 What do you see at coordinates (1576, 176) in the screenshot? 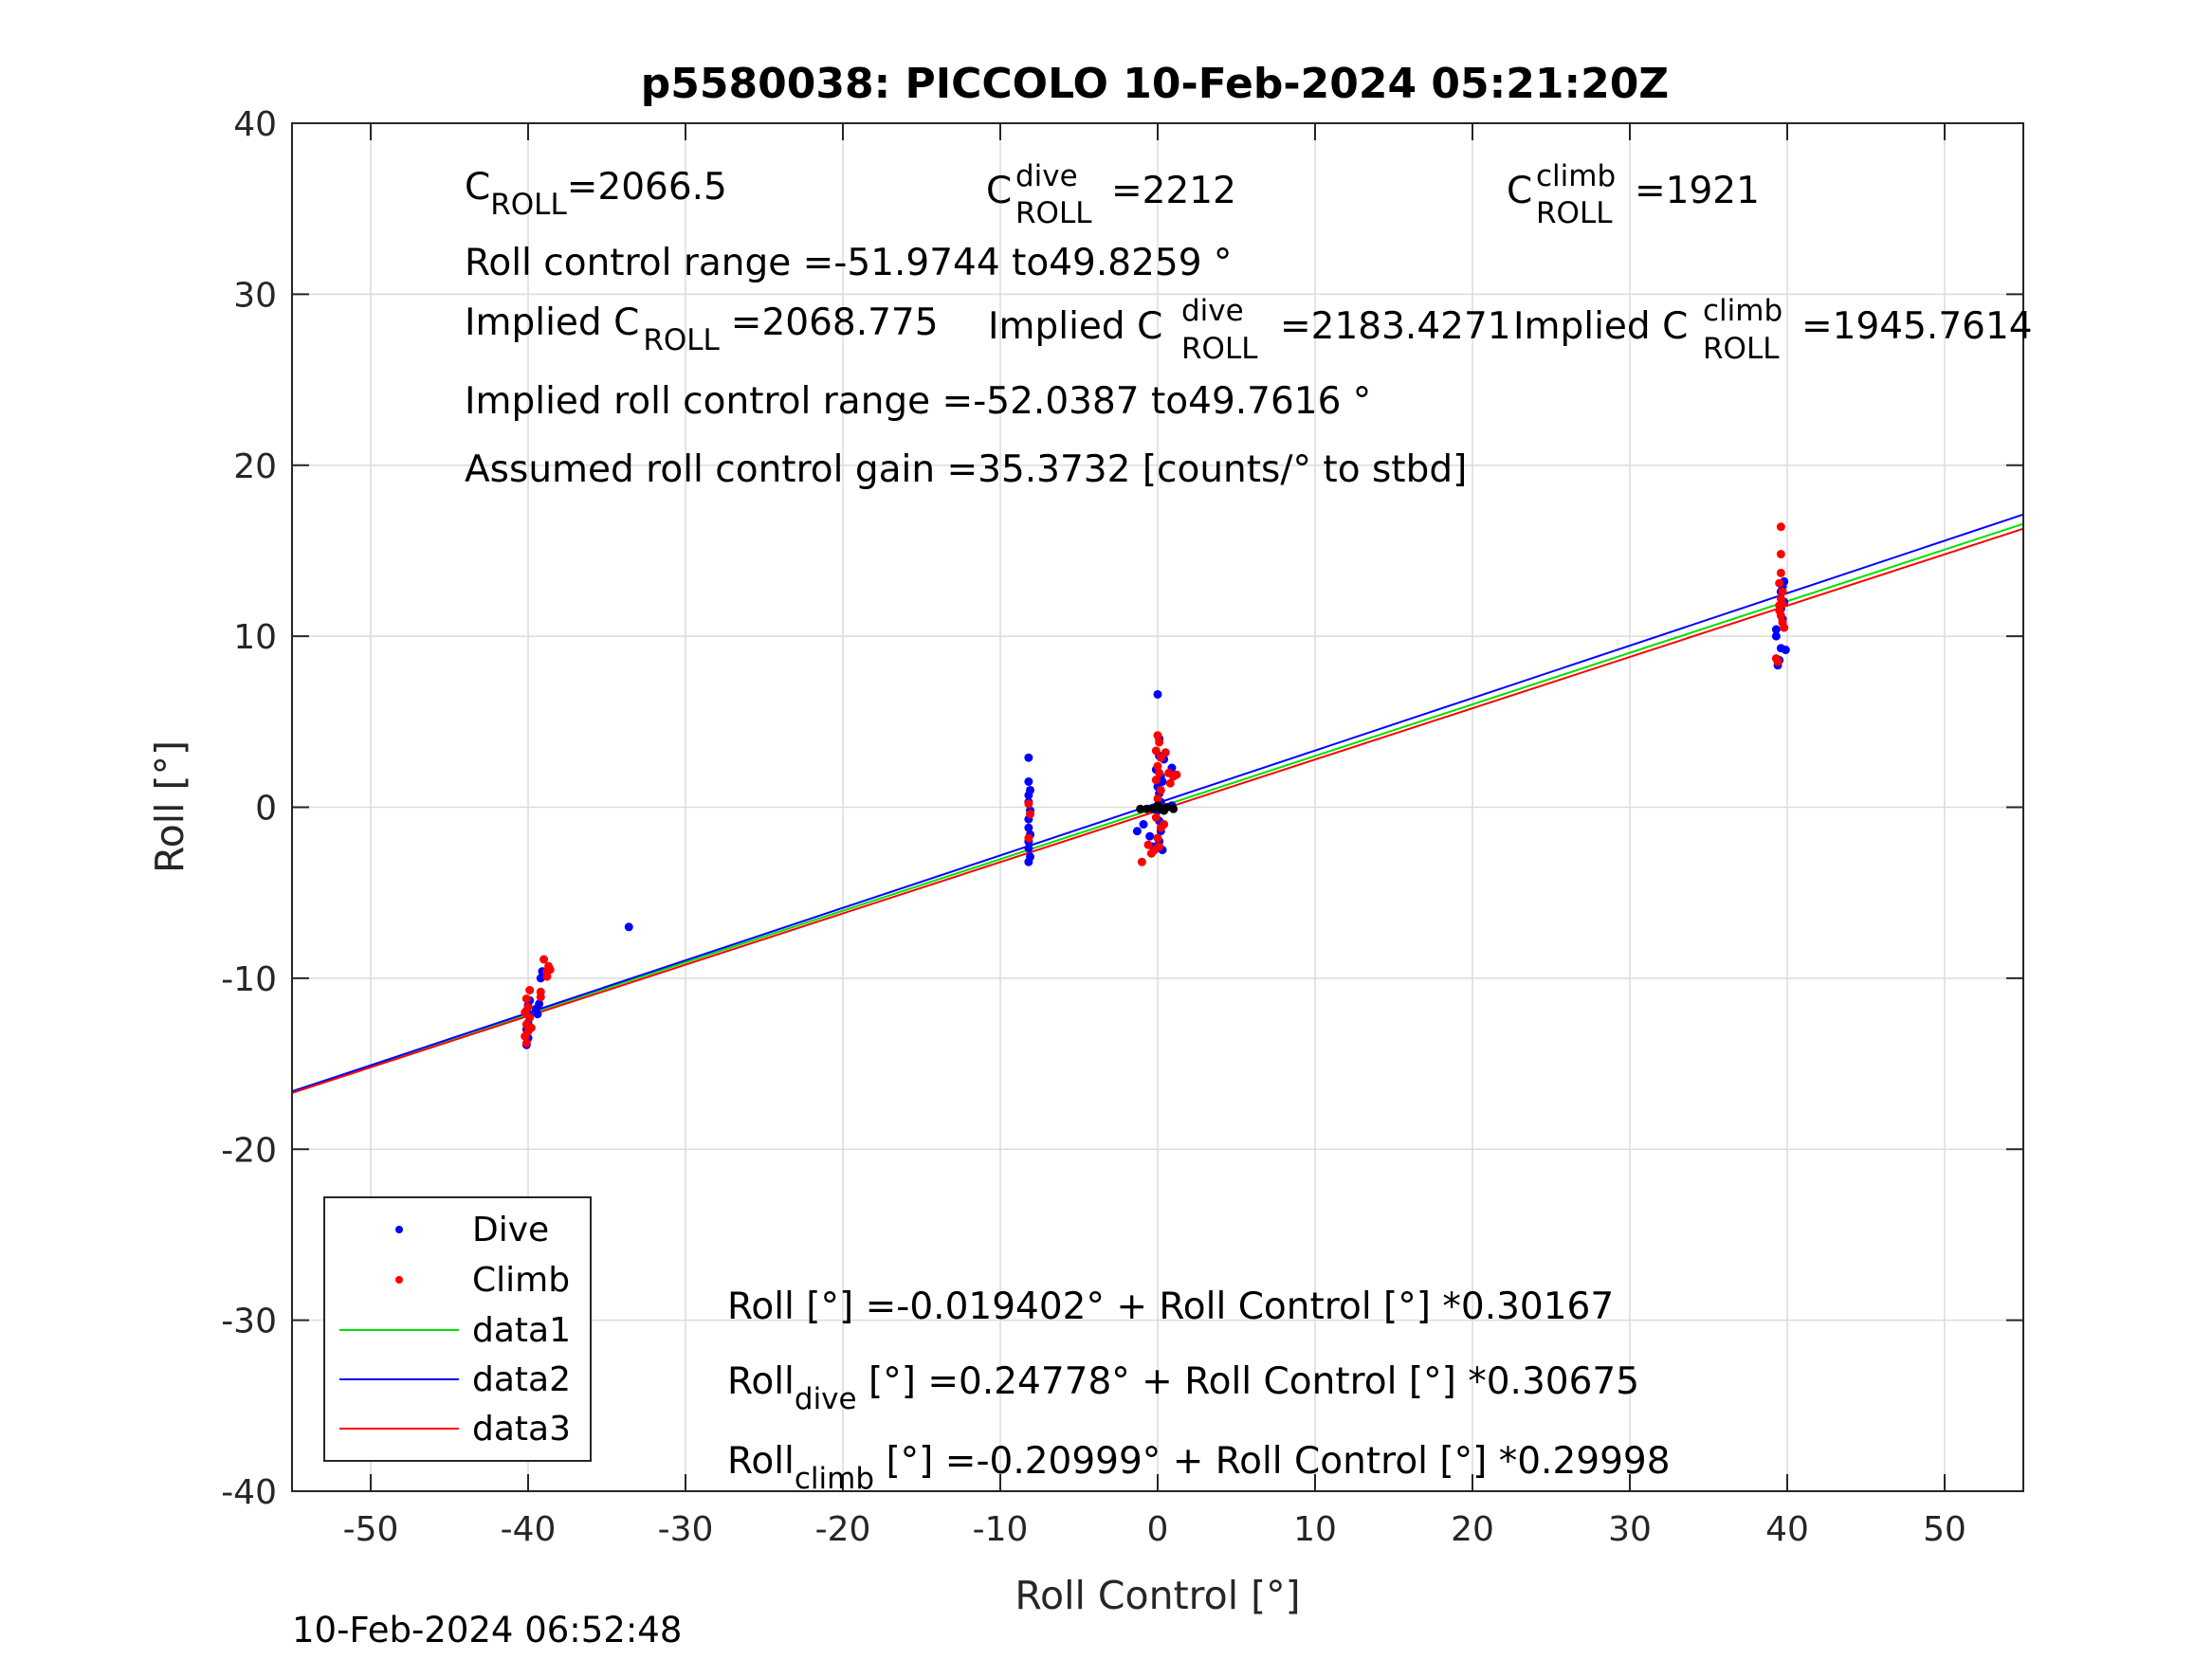
I see `c-roll-climb-sup: climb` at bounding box center [1576, 176].